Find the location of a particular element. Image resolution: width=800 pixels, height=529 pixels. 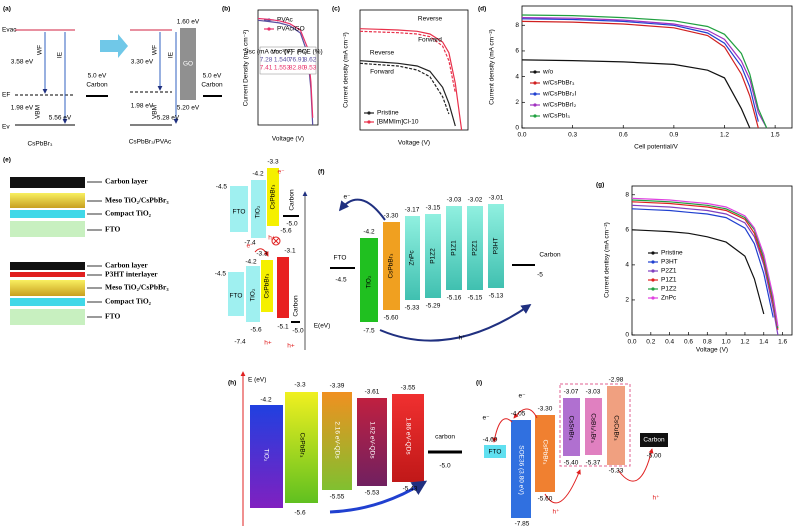

table-cell: 1.540 is located at coordinates (282, 60).